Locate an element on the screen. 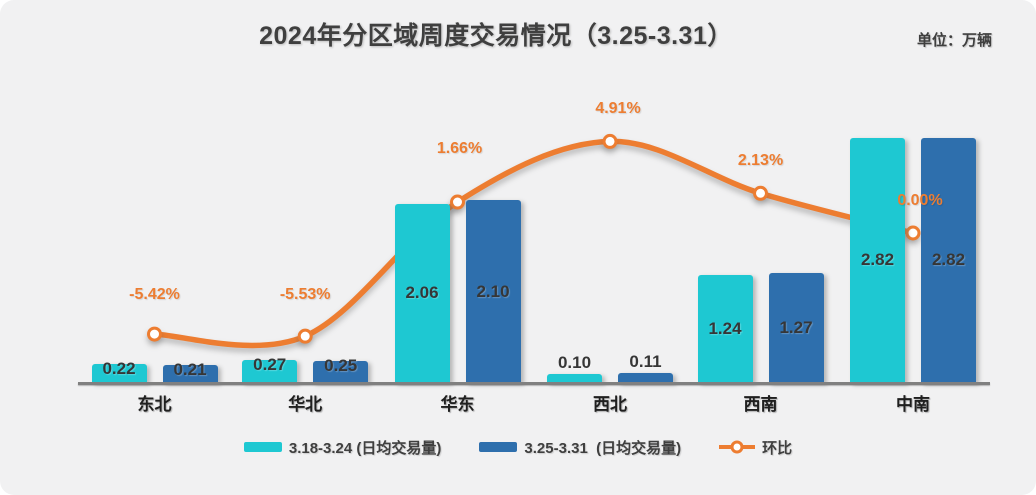  pct-label-华东: 1.66% is located at coordinates (459, 149).